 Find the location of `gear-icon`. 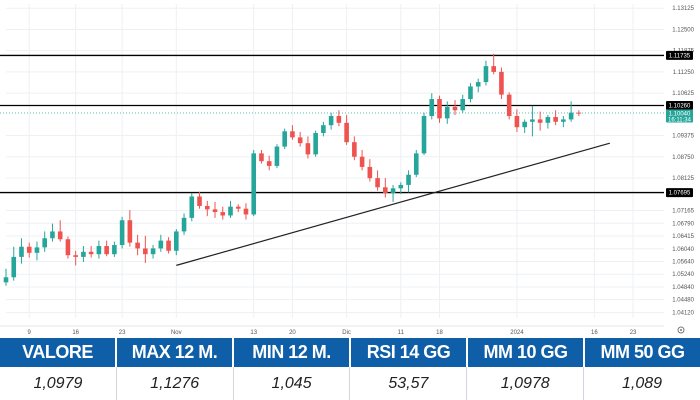

gear-icon is located at coordinates (681, 330).